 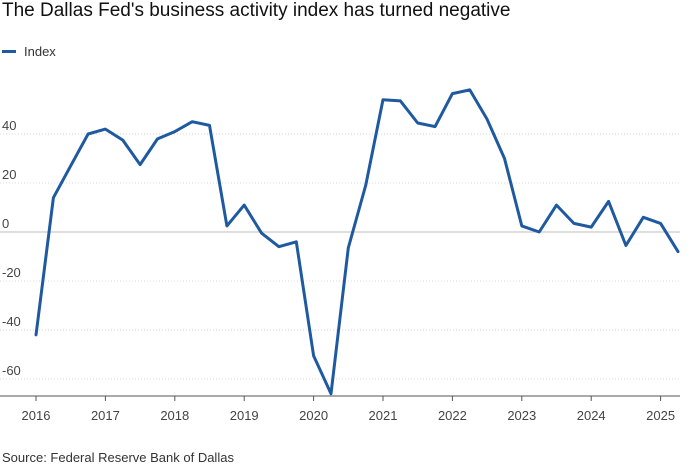 I want to click on x-tick-label-2018: 2018, so click(x=174, y=415).